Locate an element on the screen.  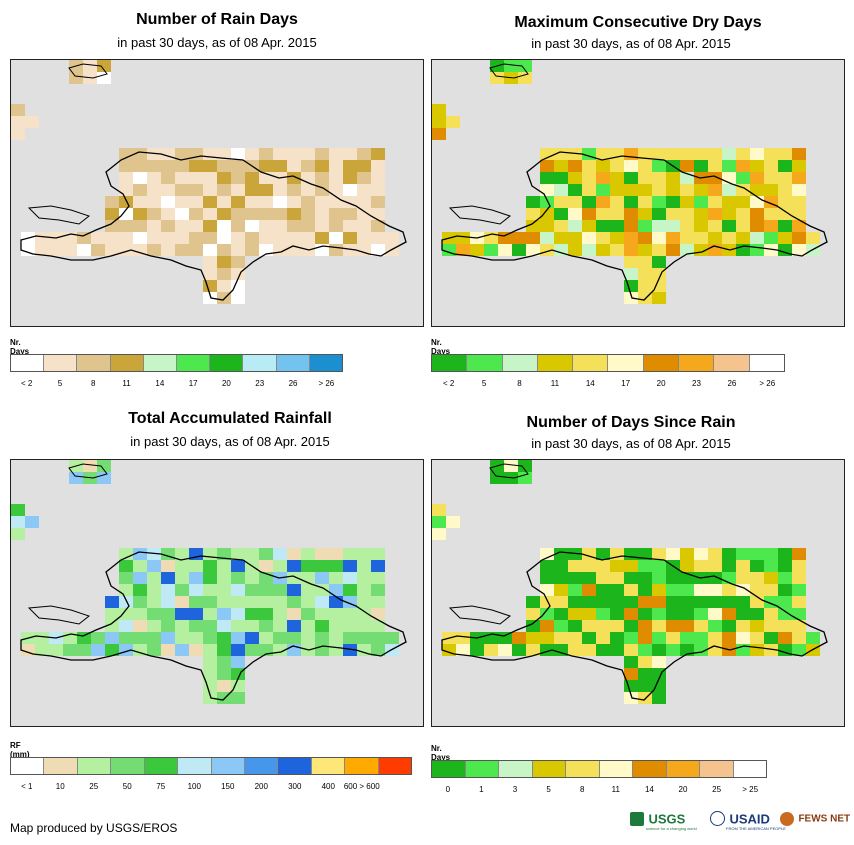
map-grid is located at coordinates (630, 582).